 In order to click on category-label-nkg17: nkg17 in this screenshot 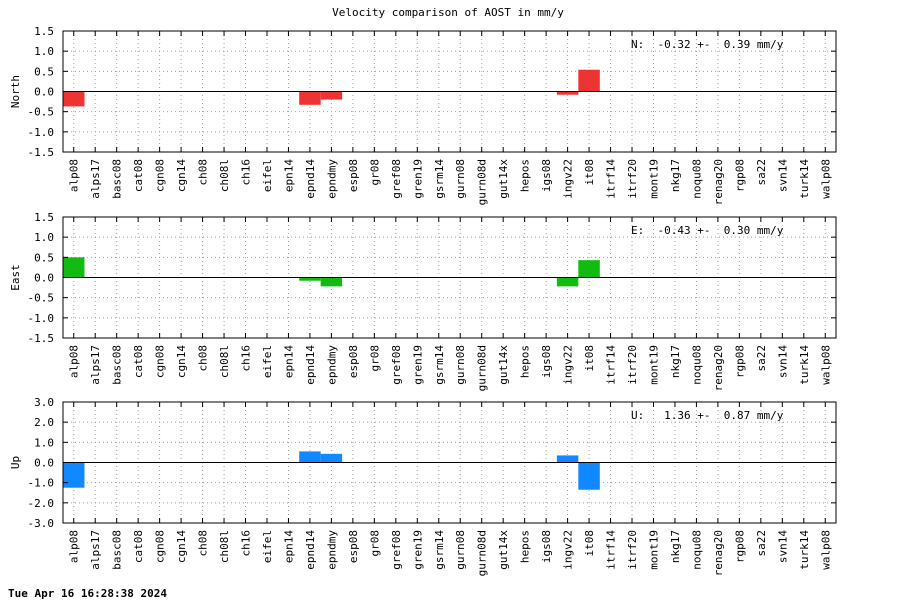, I will do `click(675, 175)`.